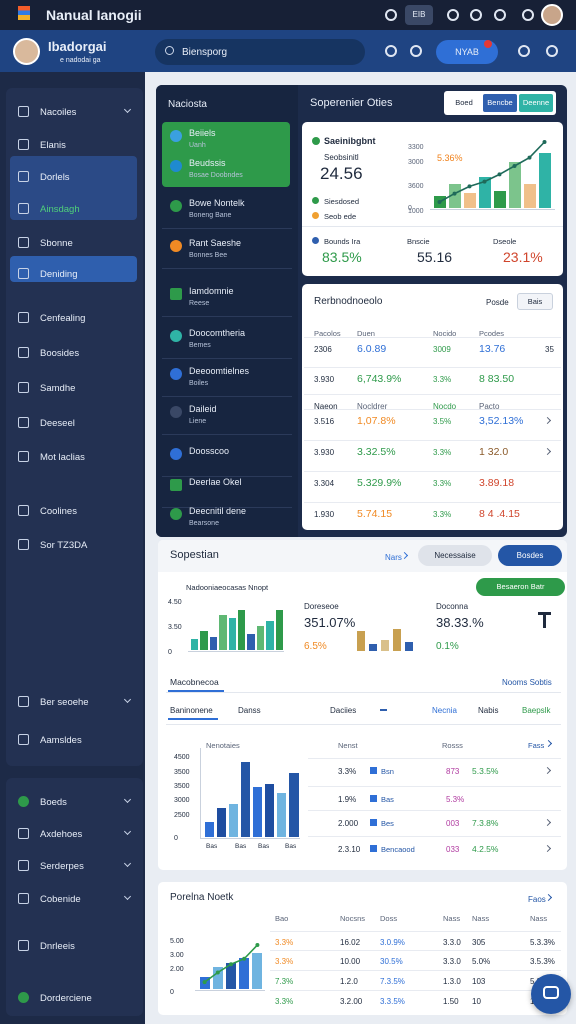 This screenshot has height=1024, width=576. I want to click on sidebar-item: Sbonne, so click(56, 243).